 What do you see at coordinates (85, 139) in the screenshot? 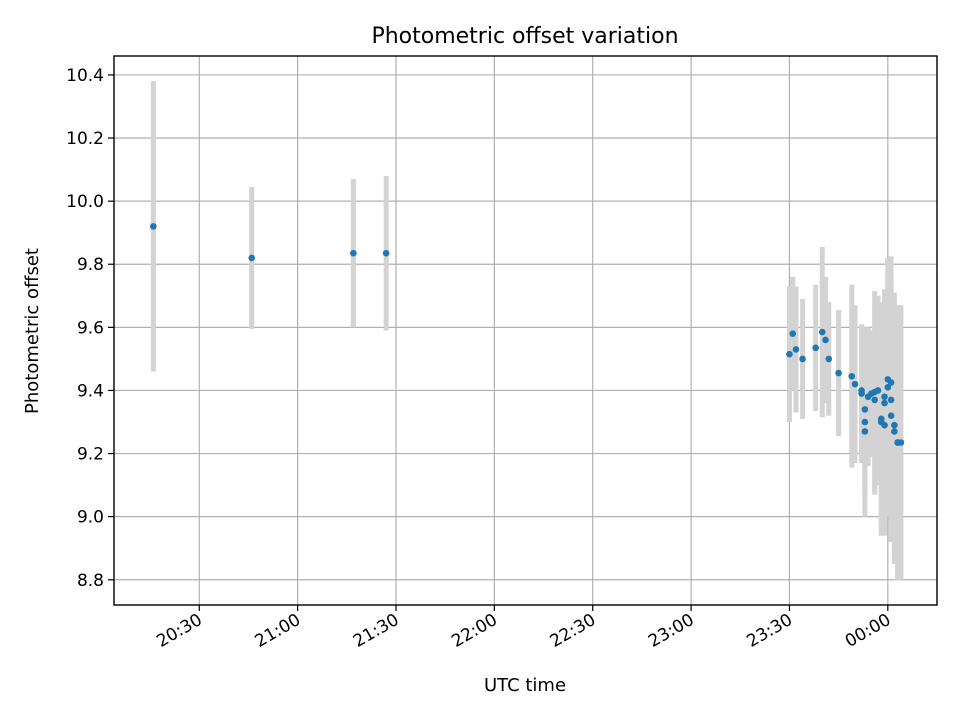
I see `y-tick-label: 10.2` at bounding box center [85, 139].